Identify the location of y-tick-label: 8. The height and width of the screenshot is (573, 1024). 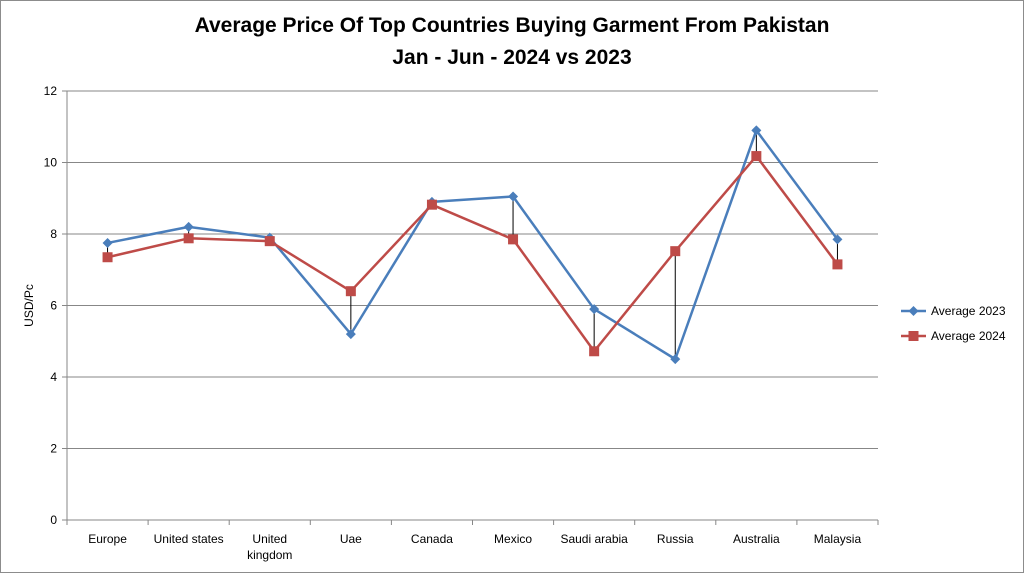
(53, 234).